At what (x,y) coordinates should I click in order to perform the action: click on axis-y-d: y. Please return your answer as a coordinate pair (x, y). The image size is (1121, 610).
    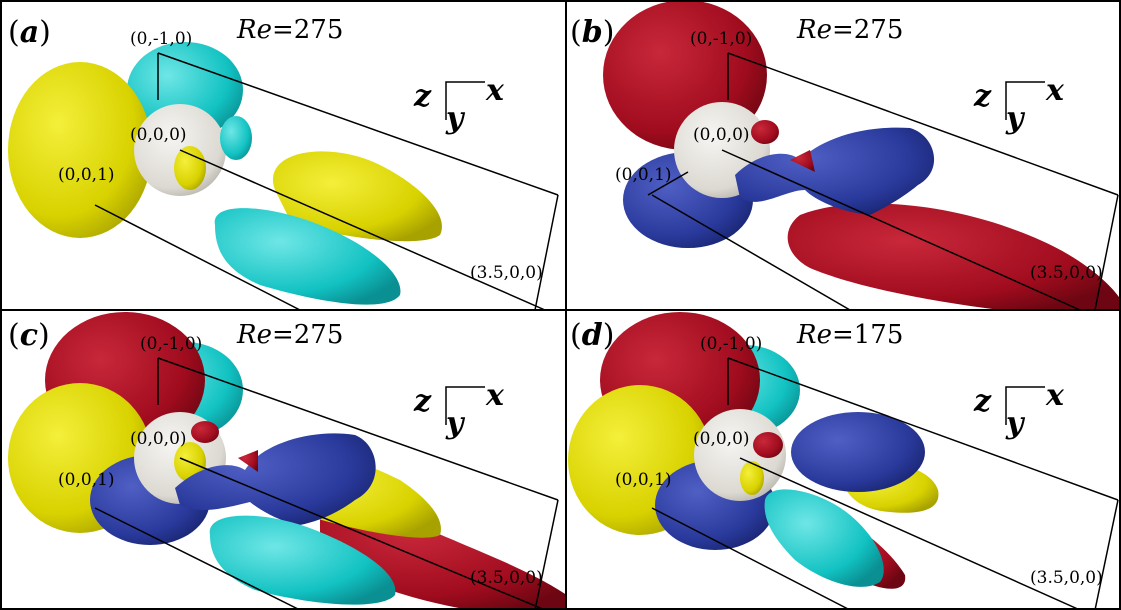
    Looking at the image, I should click on (1015, 423).